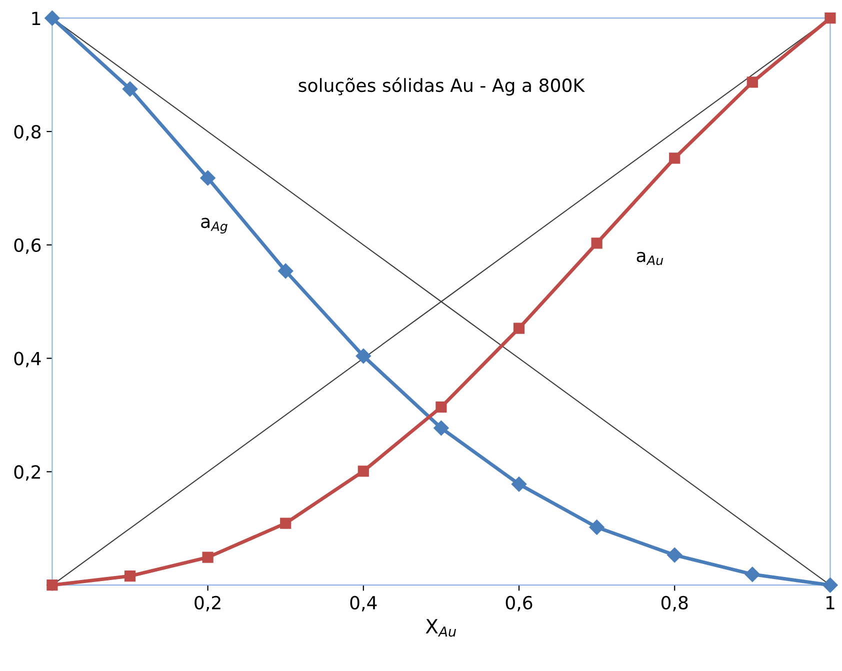 Image resolution: width=842 pixels, height=671 pixels. Describe the element at coordinates (441, 86) in the screenshot. I see `text: soluções sólidas Au - Ag a 800K` at that location.